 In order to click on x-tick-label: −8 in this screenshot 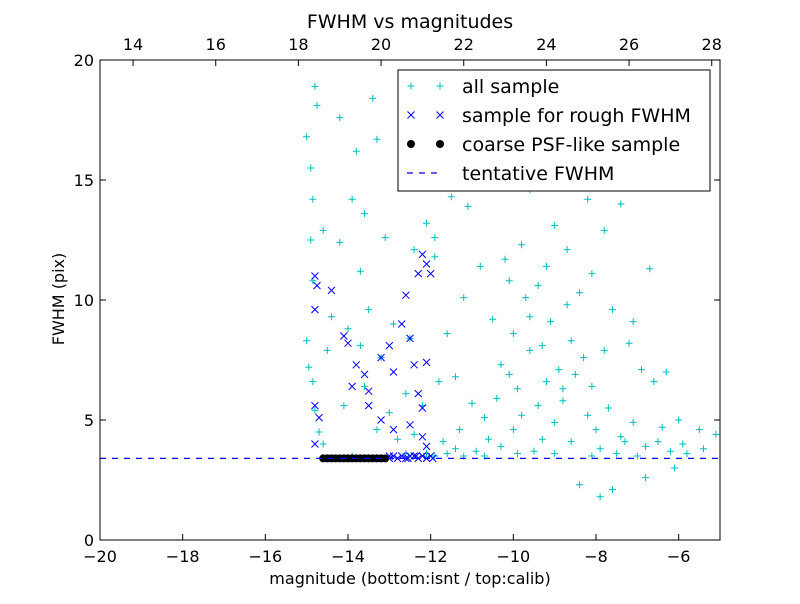, I will do `click(596, 556)`.